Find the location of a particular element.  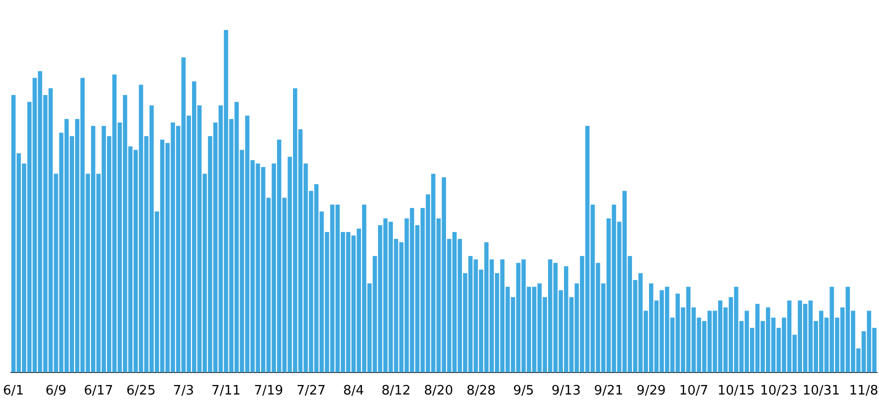

x-tick-label: 6/9 is located at coordinates (56, 391).